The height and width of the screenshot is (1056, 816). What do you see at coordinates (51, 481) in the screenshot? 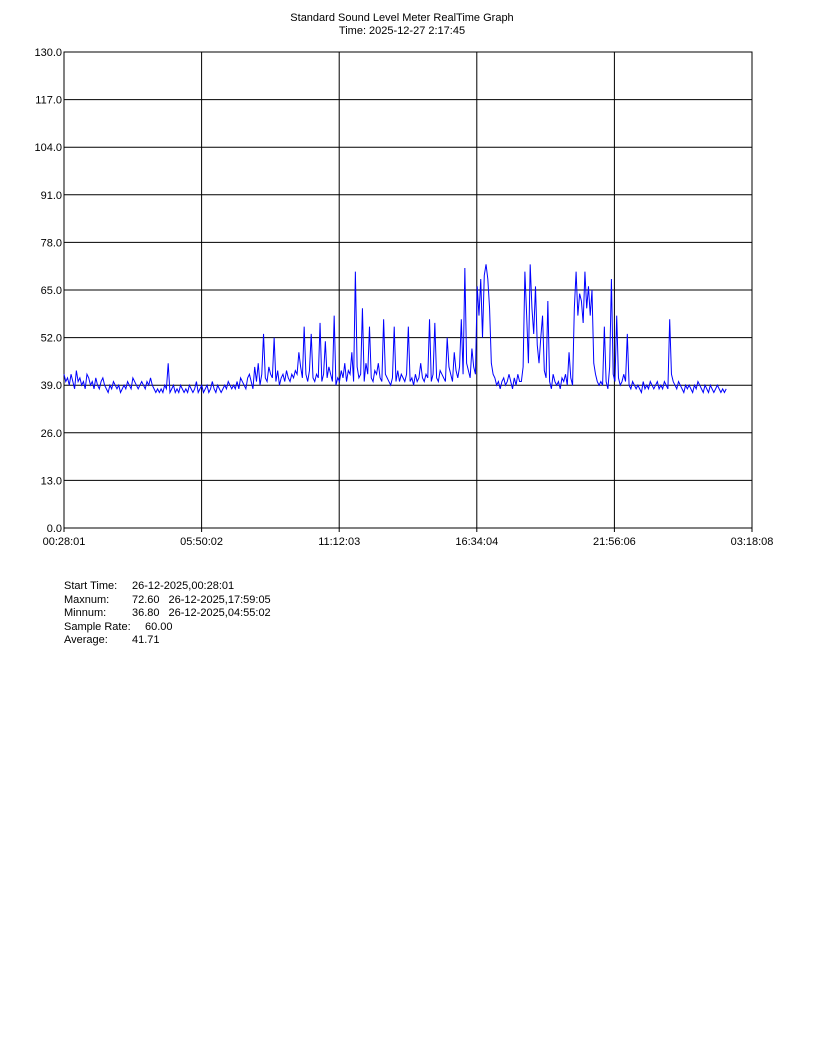
I see `y-tick-label: 13.0` at bounding box center [51, 481].